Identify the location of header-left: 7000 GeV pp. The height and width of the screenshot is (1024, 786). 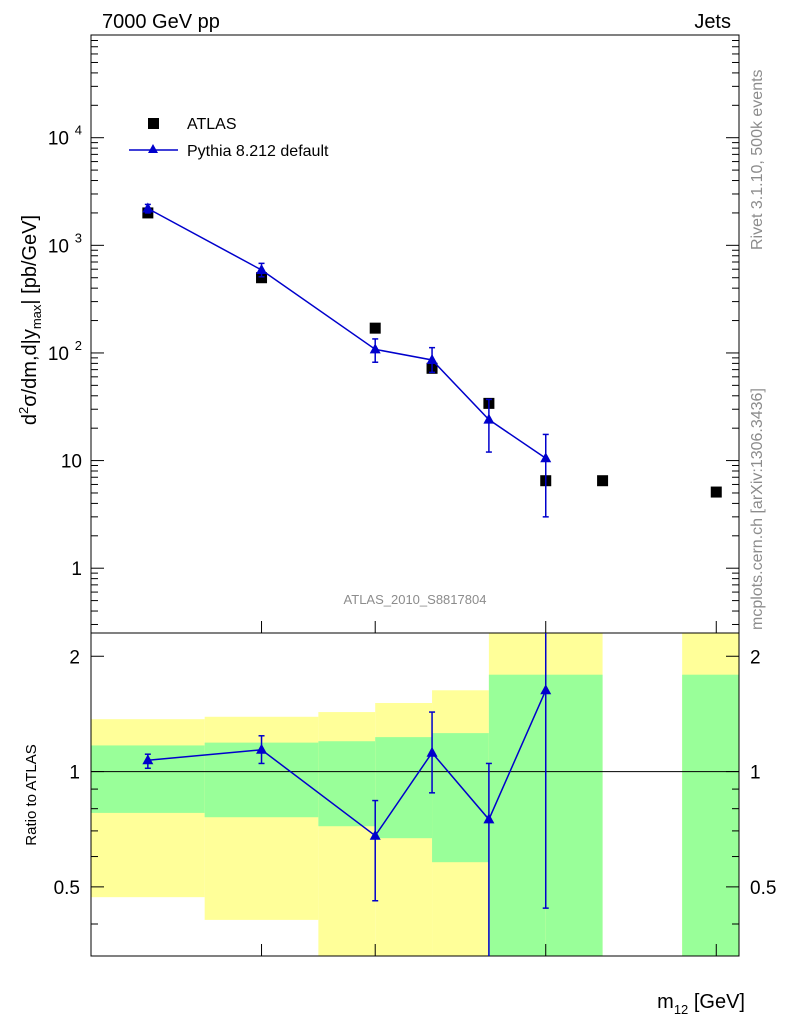
(161, 22).